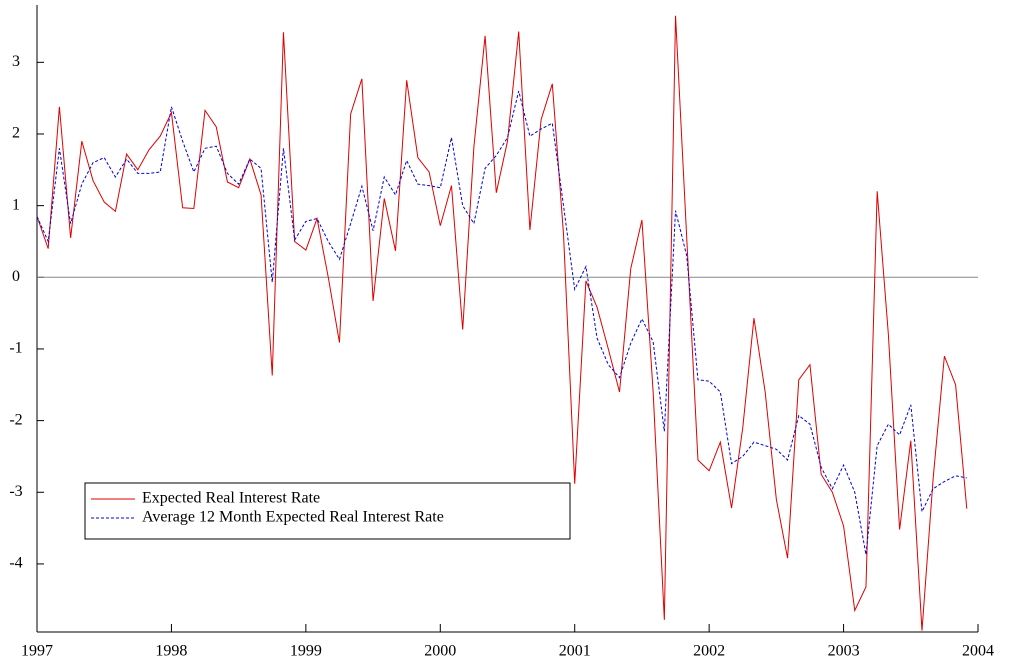 The height and width of the screenshot is (668, 1010). Describe the element at coordinates (15, 348) in the screenshot. I see `y-tick-label: -1` at that location.